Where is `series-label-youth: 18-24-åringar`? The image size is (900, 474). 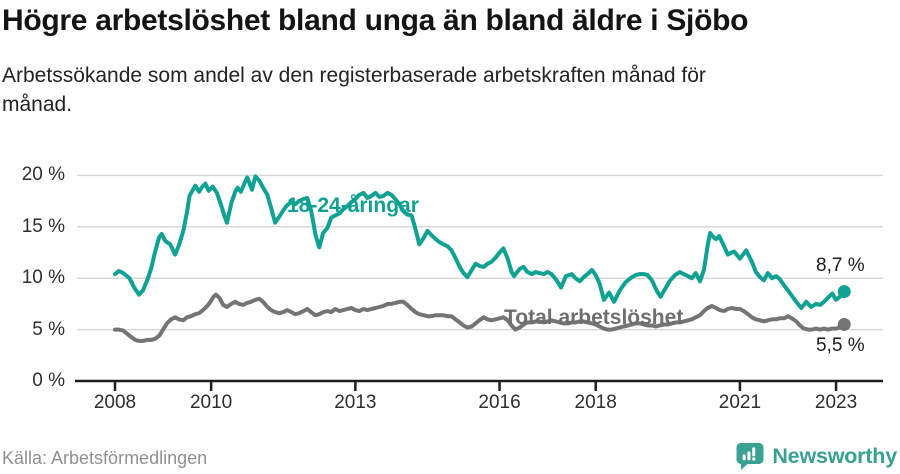
series-label-youth: 18-24-åringar is located at coordinates (353, 205).